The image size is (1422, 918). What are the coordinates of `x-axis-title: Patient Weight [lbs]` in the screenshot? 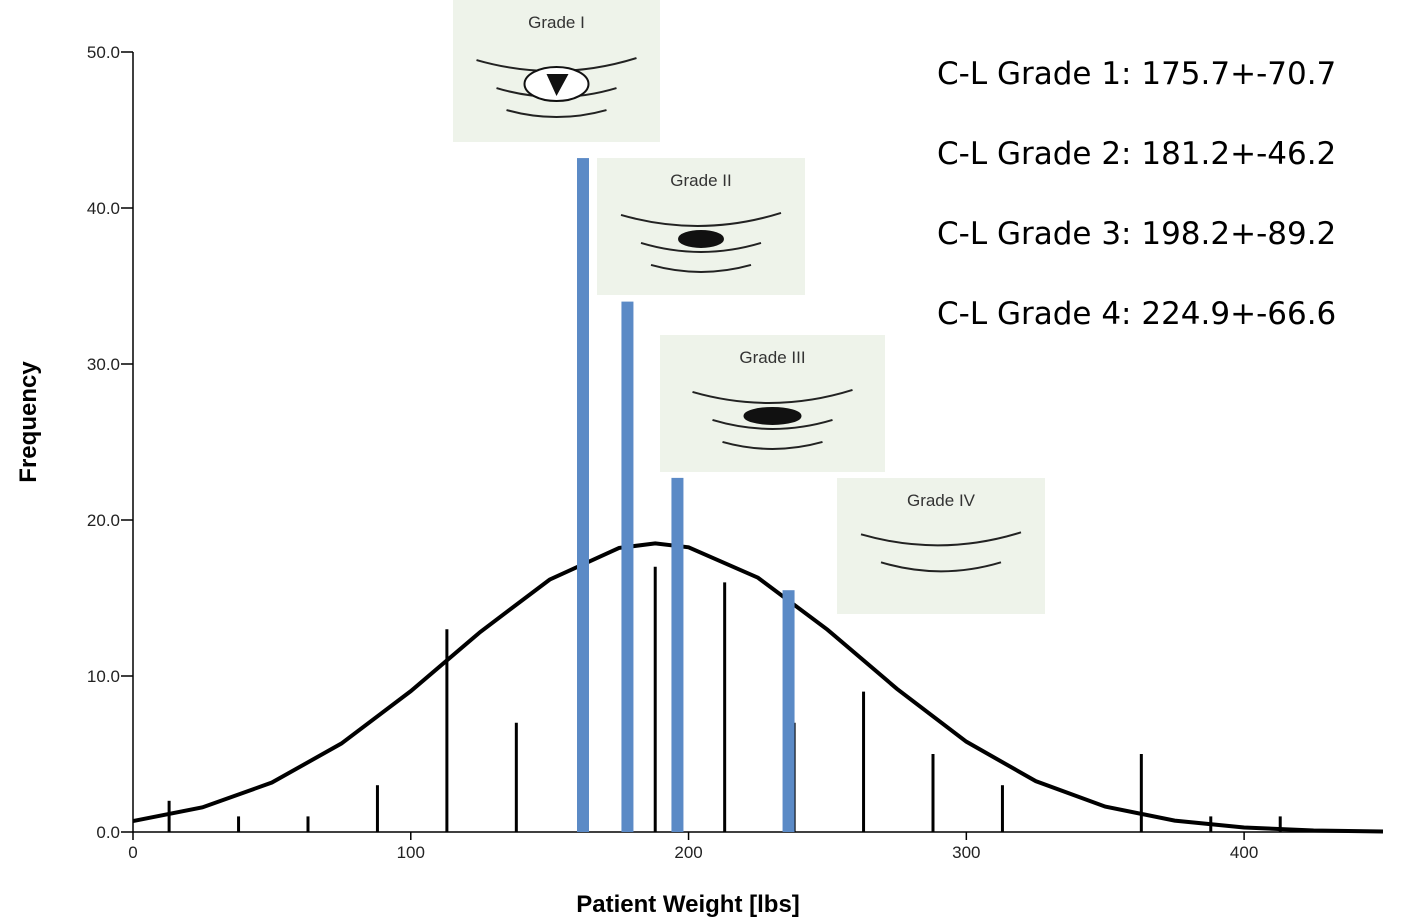 It's located at (688, 904).